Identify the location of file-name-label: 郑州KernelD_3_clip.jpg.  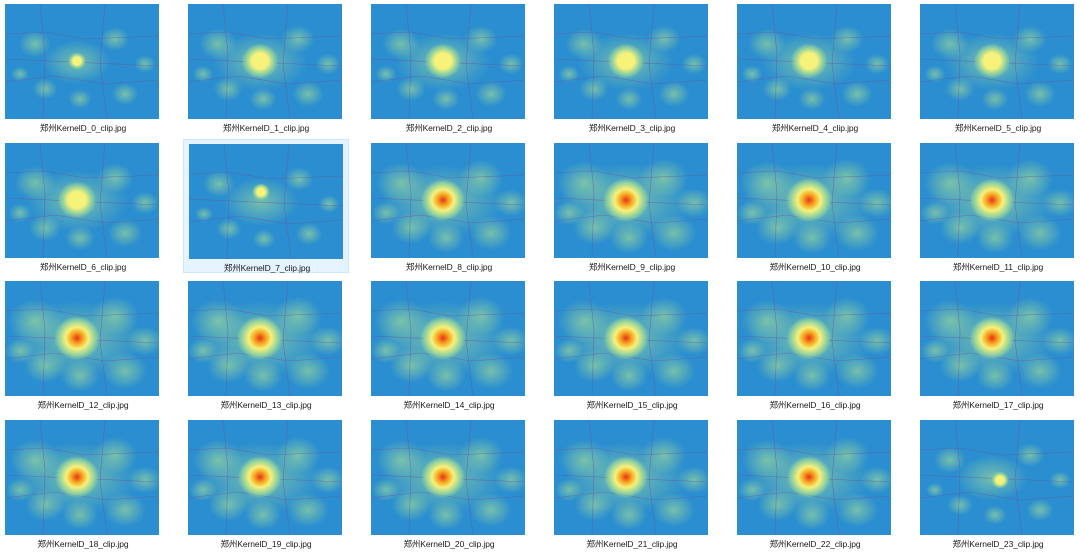
(632, 128).